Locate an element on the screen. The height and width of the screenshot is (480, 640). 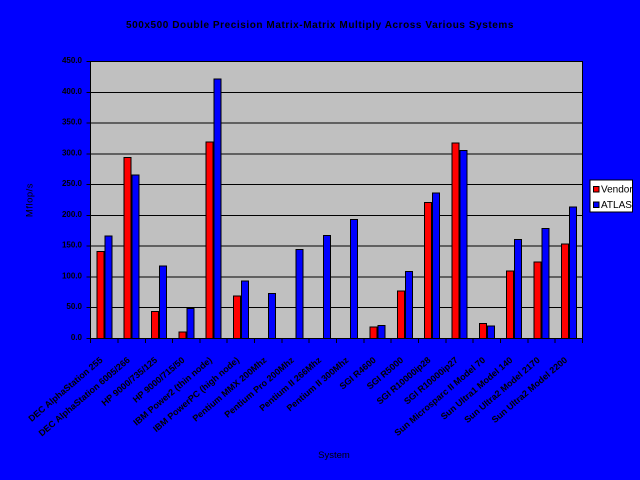
svg-text: 350.0 is located at coordinates (72, 122).